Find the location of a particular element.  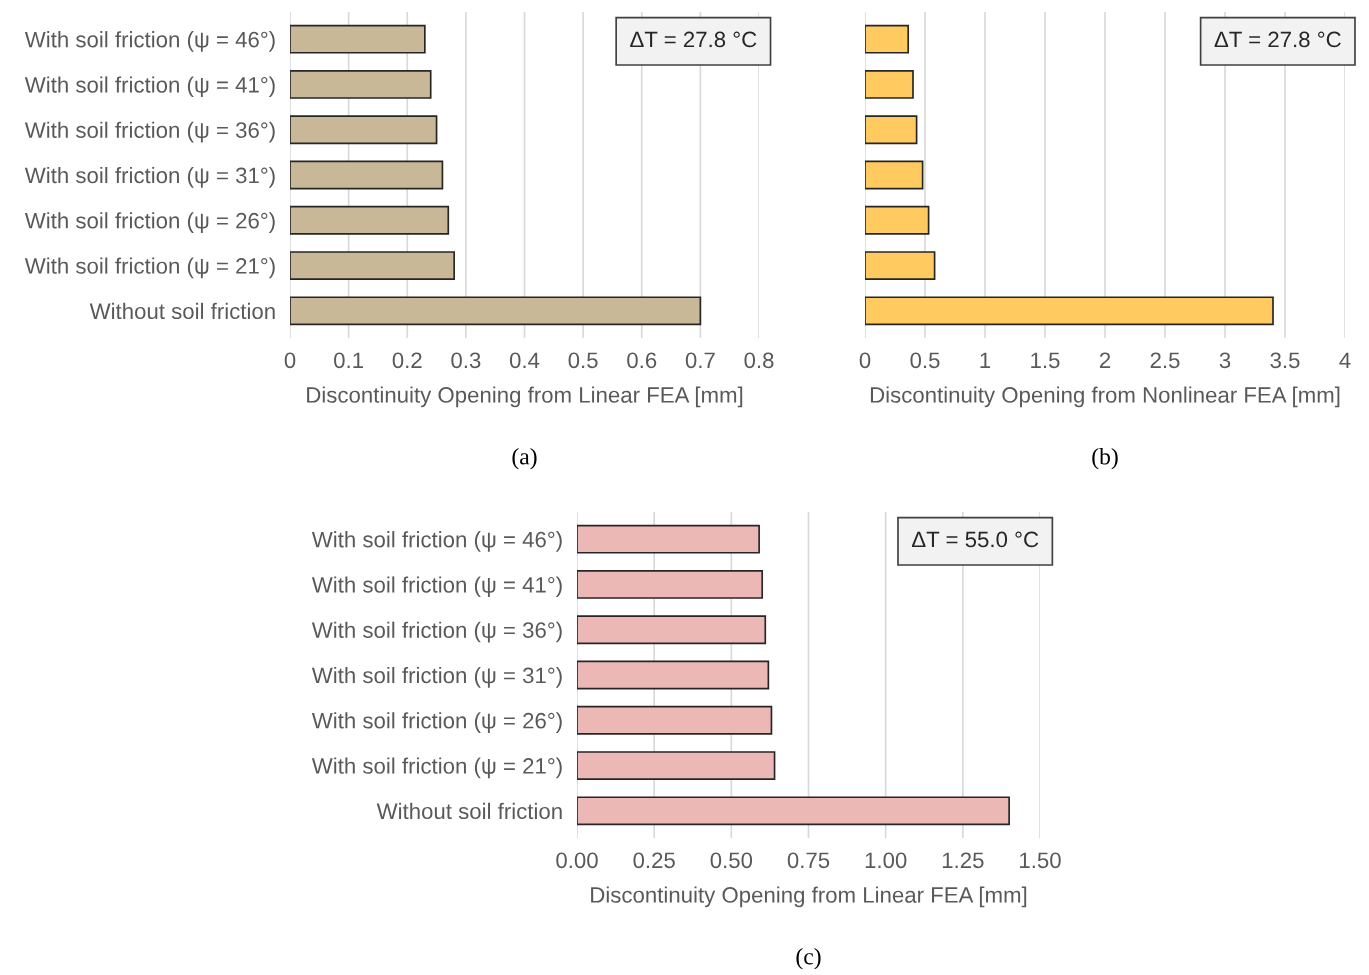

x-tick-label: 3 is located at coordinates (1225, 360).